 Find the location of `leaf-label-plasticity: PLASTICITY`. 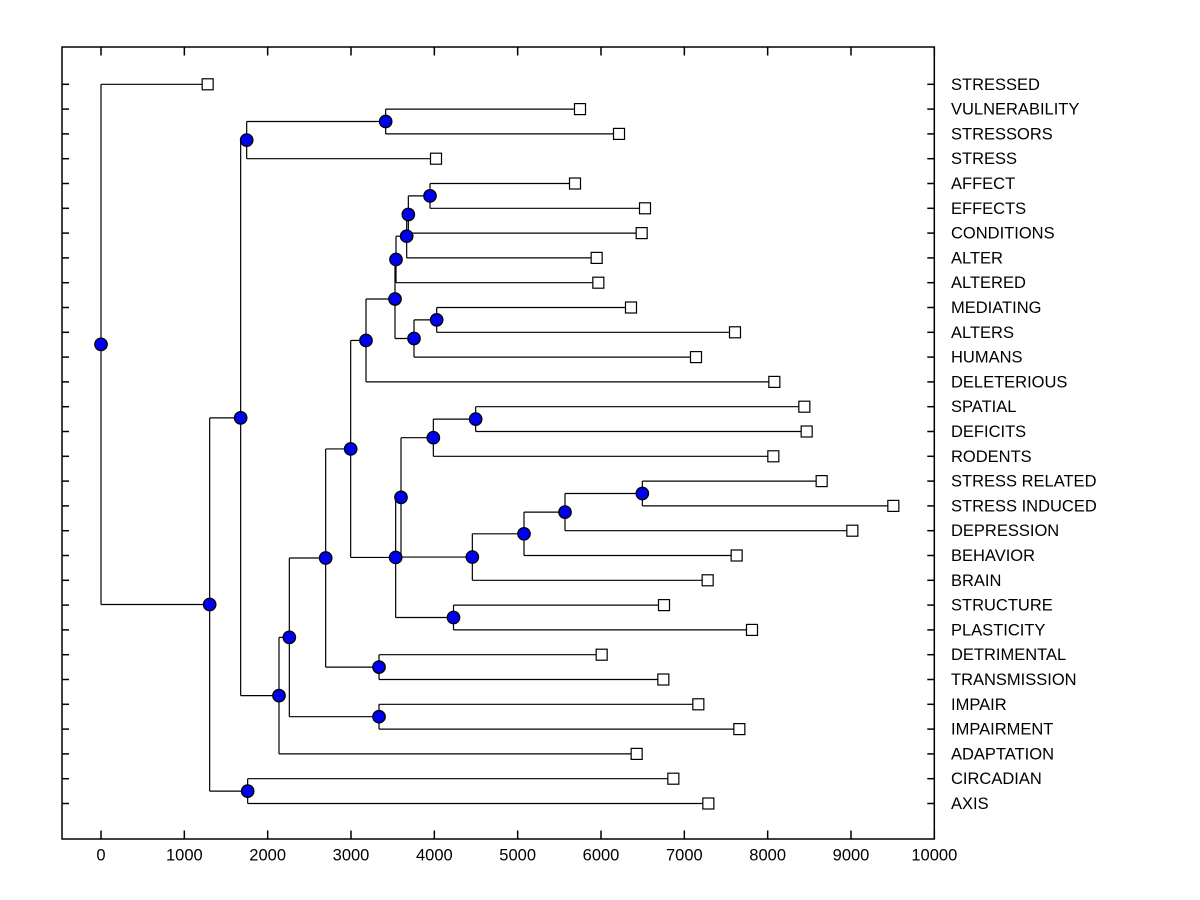

leaf-label-plasticity: PLASTICITY is located at coordinates (998, 630).